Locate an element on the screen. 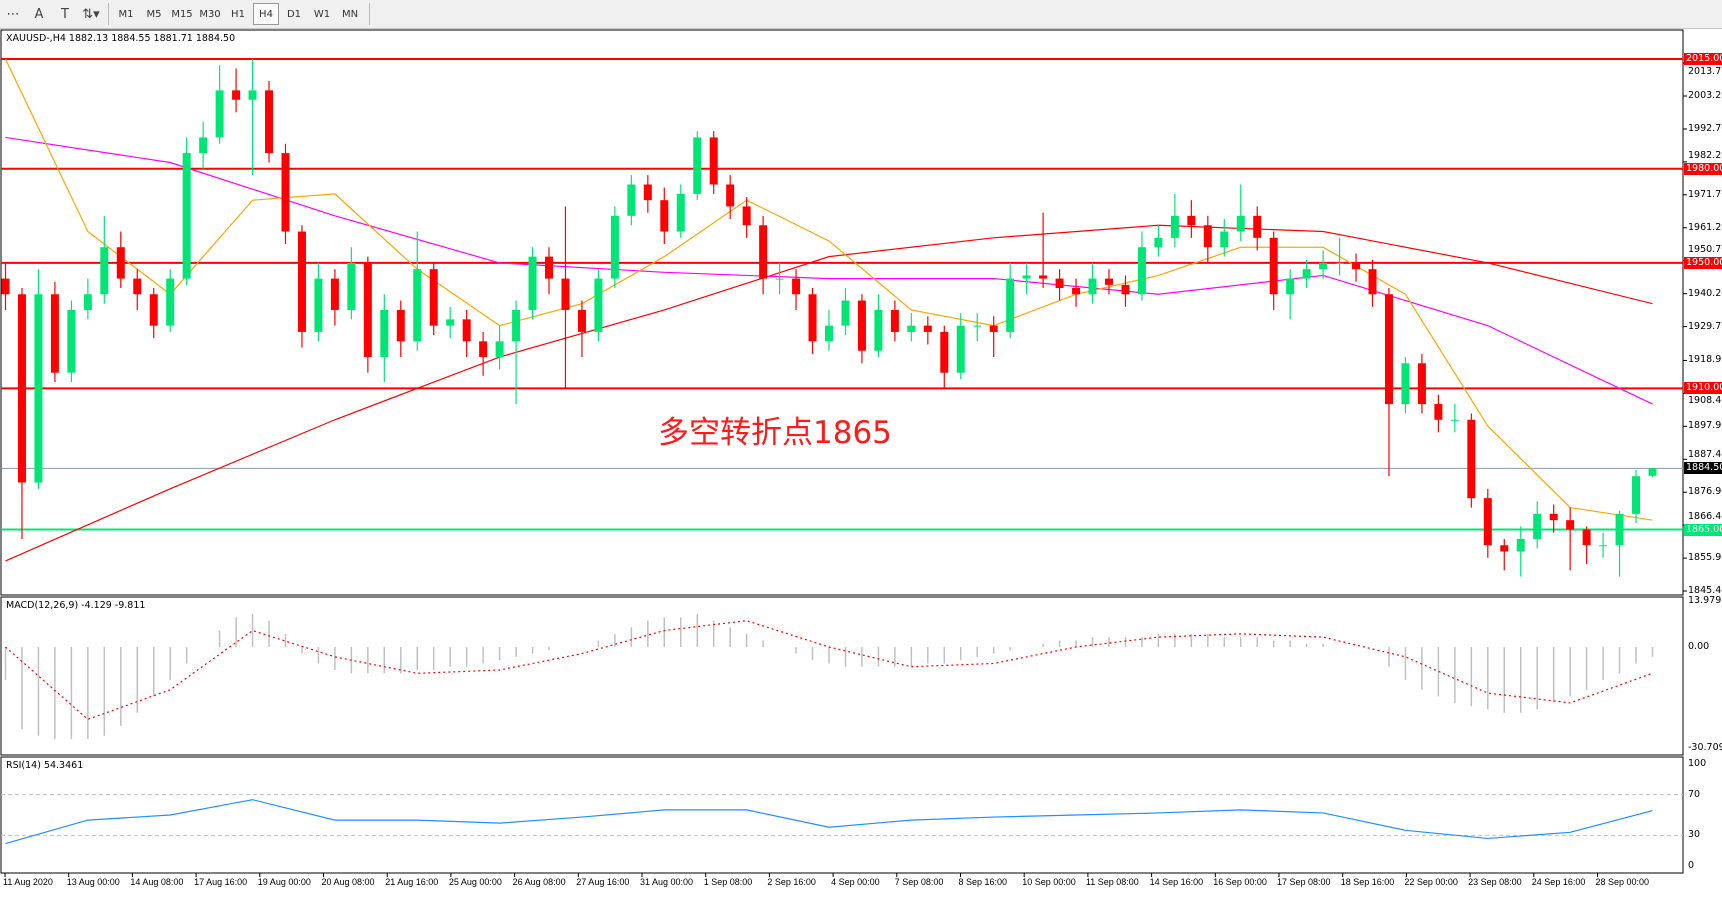 This screenshot has height=897, width=1722. timeframe-m30-button: M30 is located at coordinates (210, 14).